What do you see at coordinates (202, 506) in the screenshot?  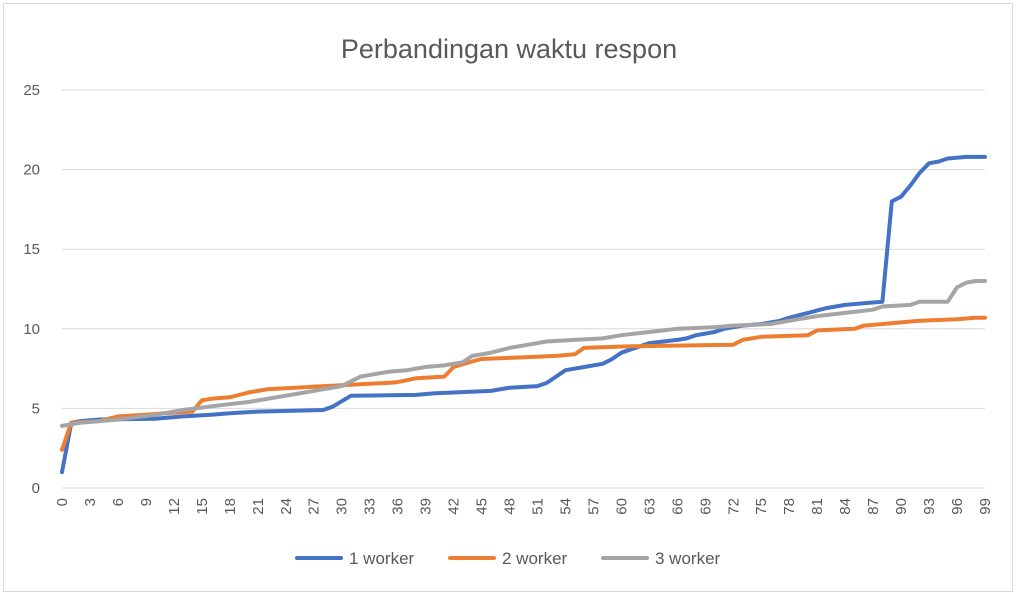 I see `x-tick-label: 15` at bounding box center [202, 506].